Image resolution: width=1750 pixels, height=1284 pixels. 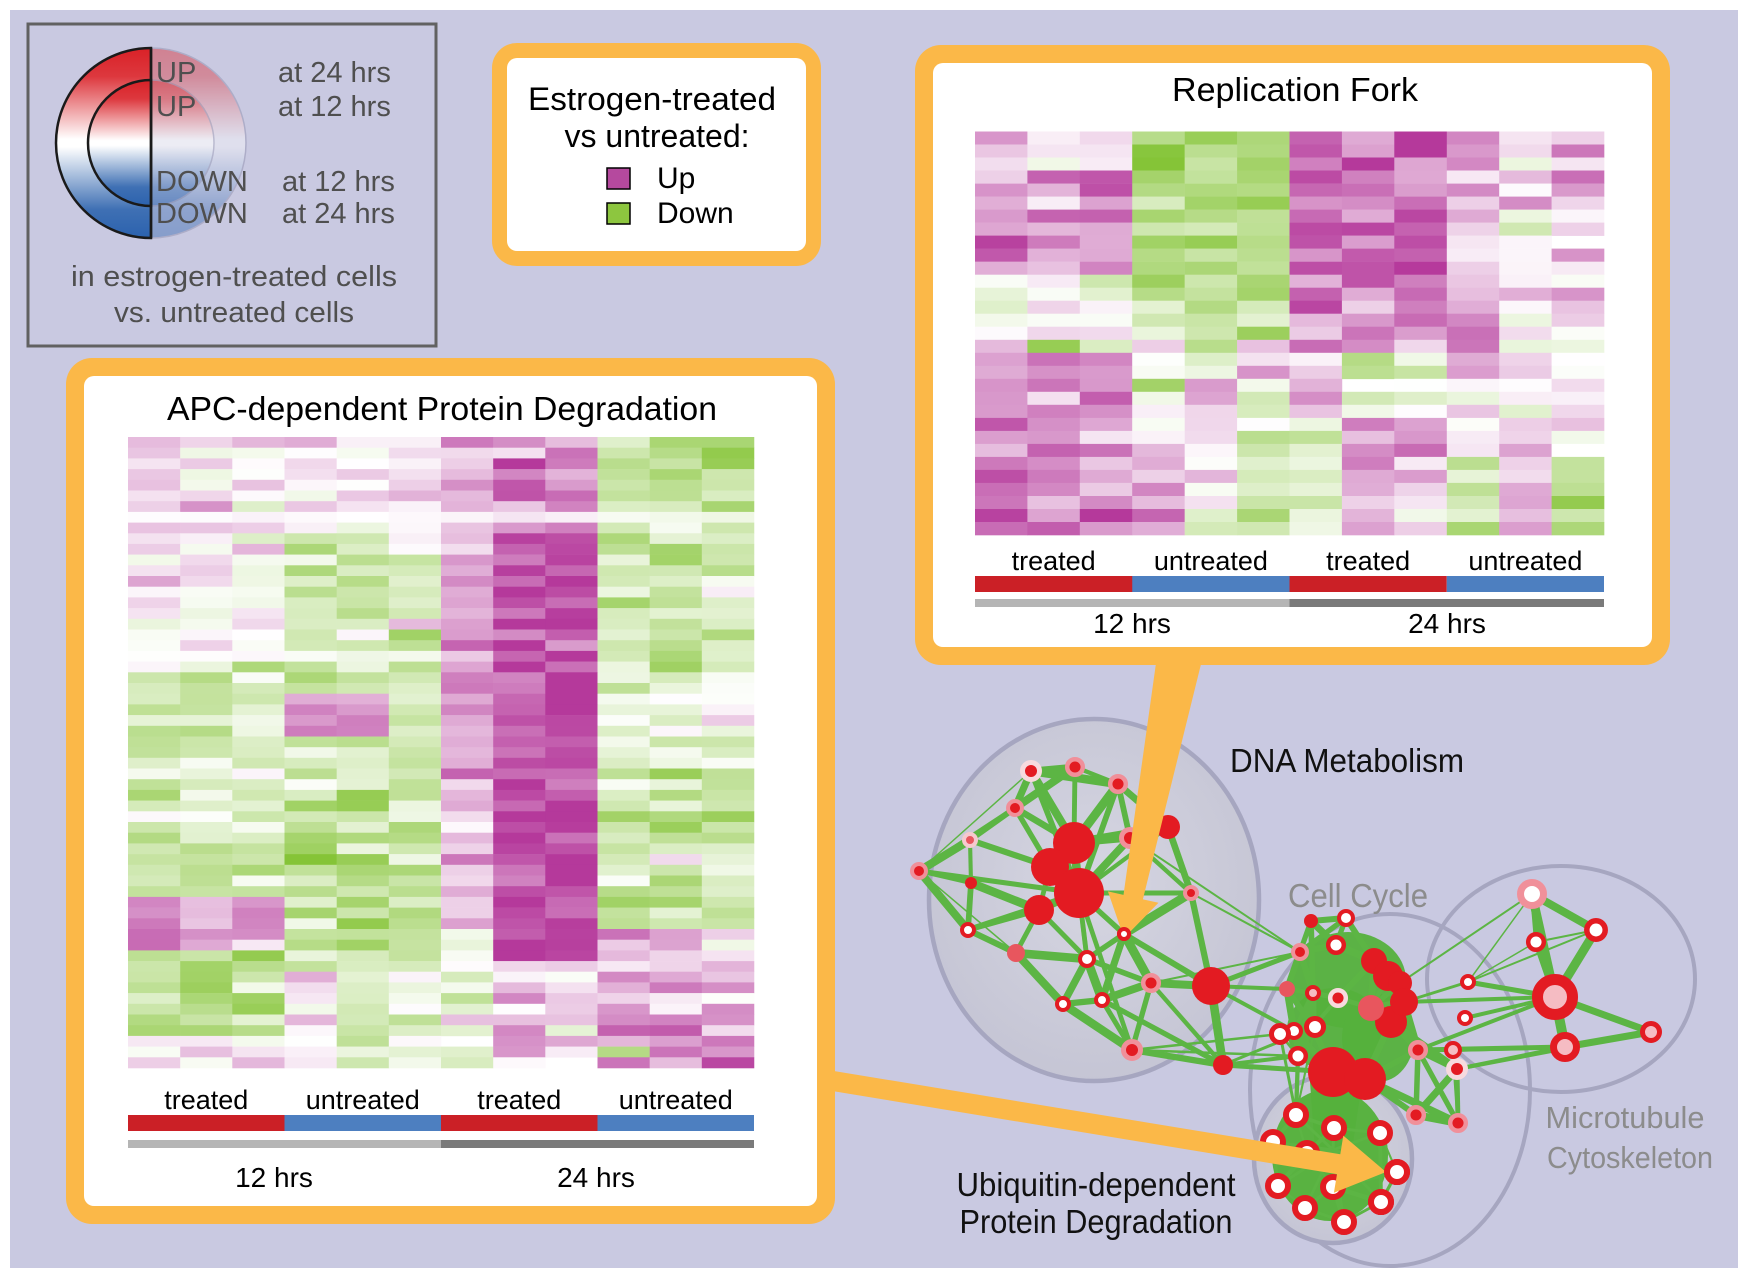 I want to click on svg-text: vs untreated:, so click(x=657, y=136).